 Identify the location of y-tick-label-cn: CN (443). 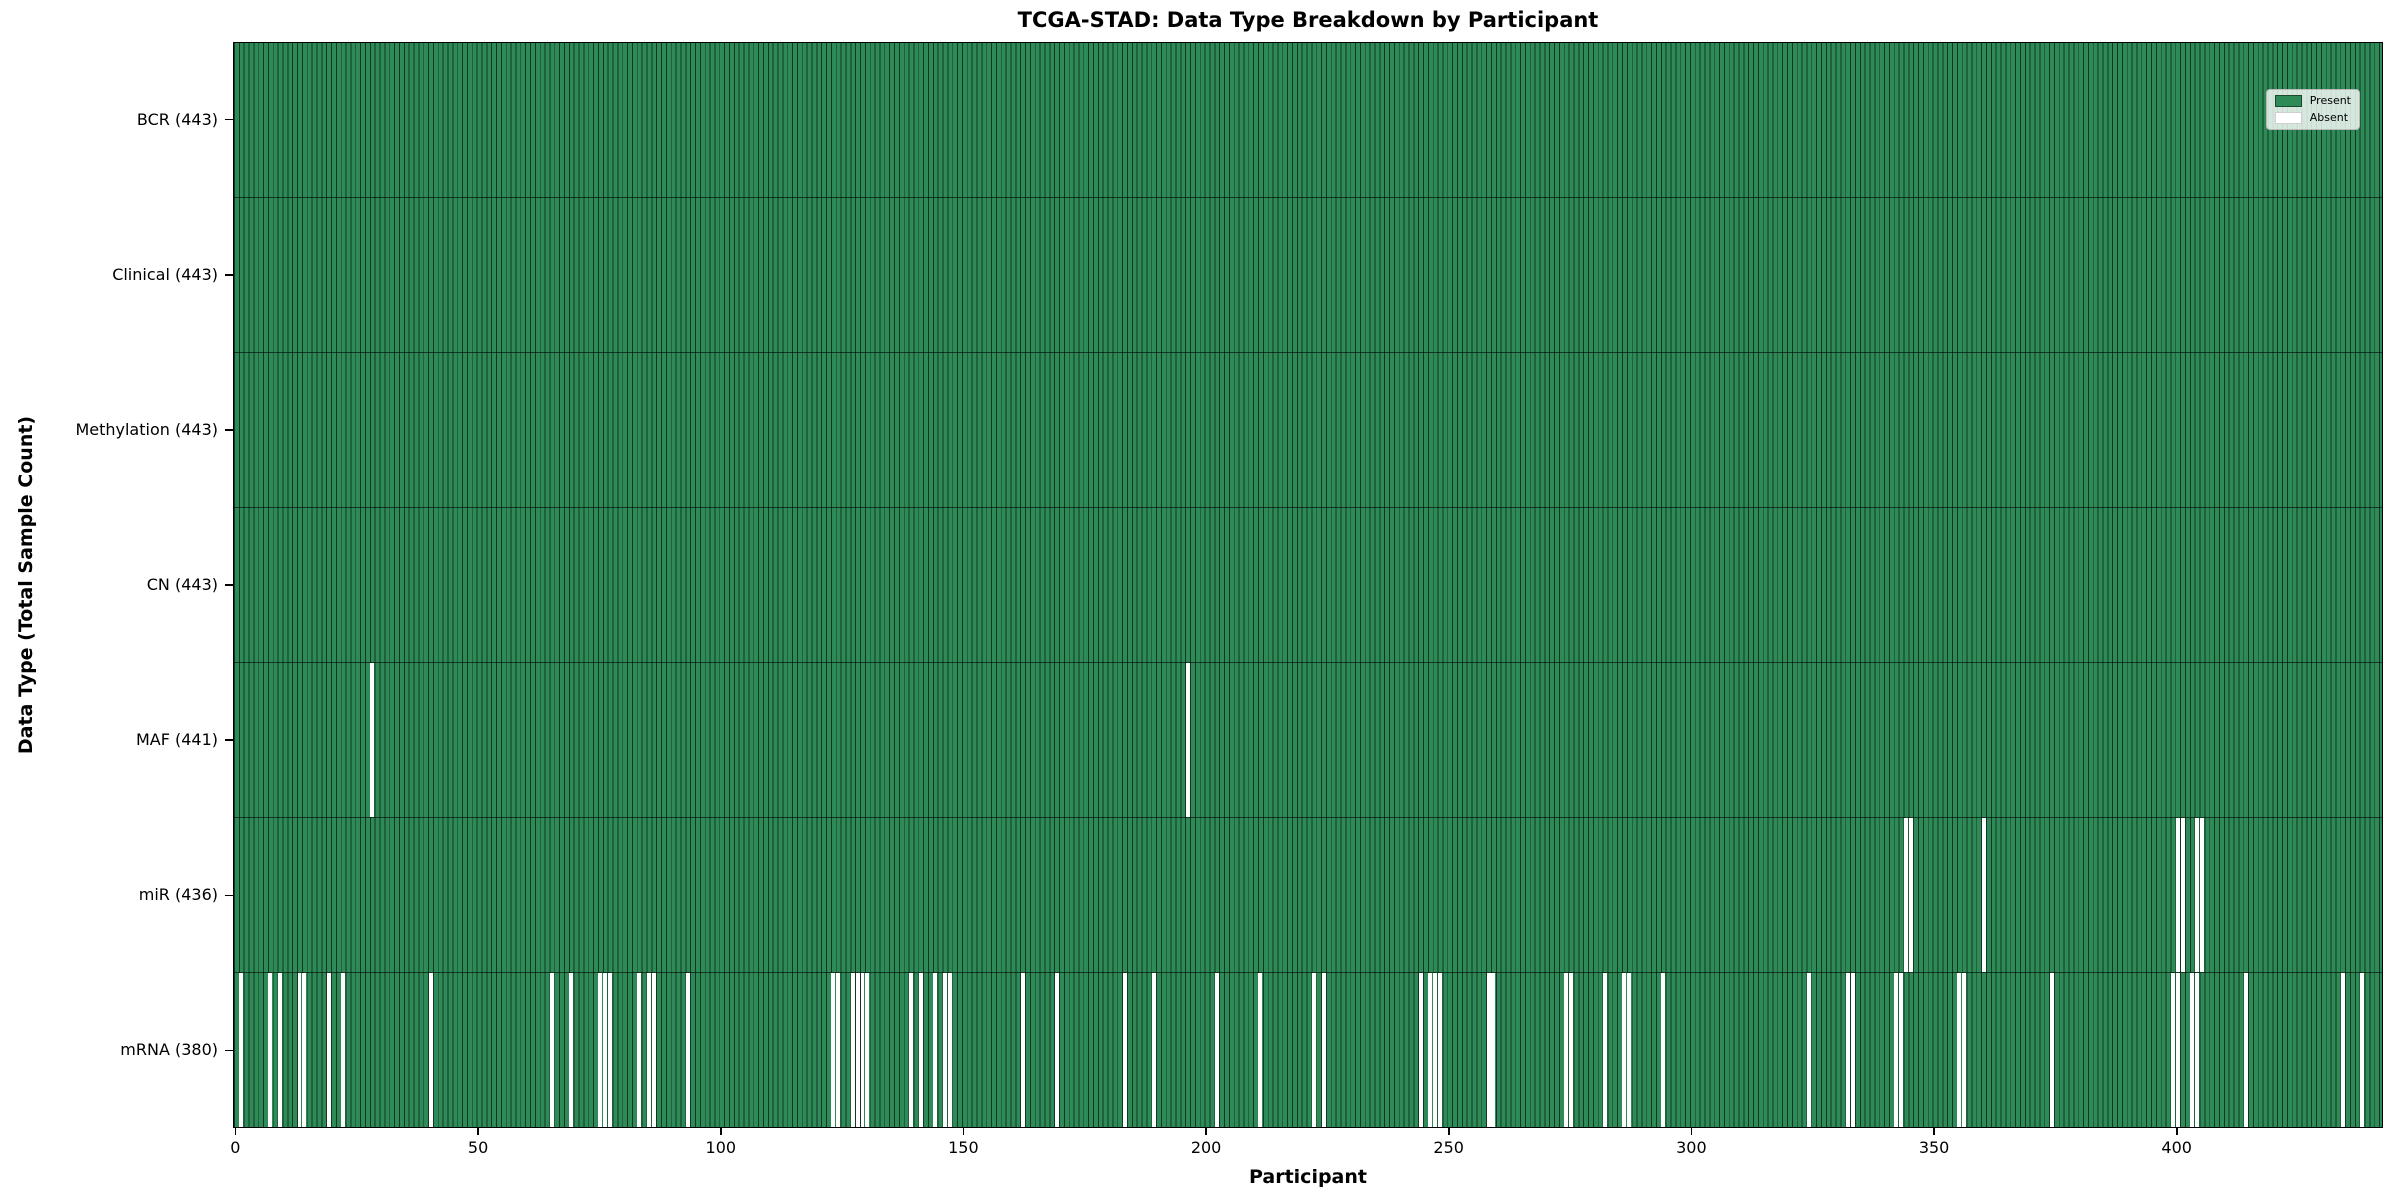
(182, 584).